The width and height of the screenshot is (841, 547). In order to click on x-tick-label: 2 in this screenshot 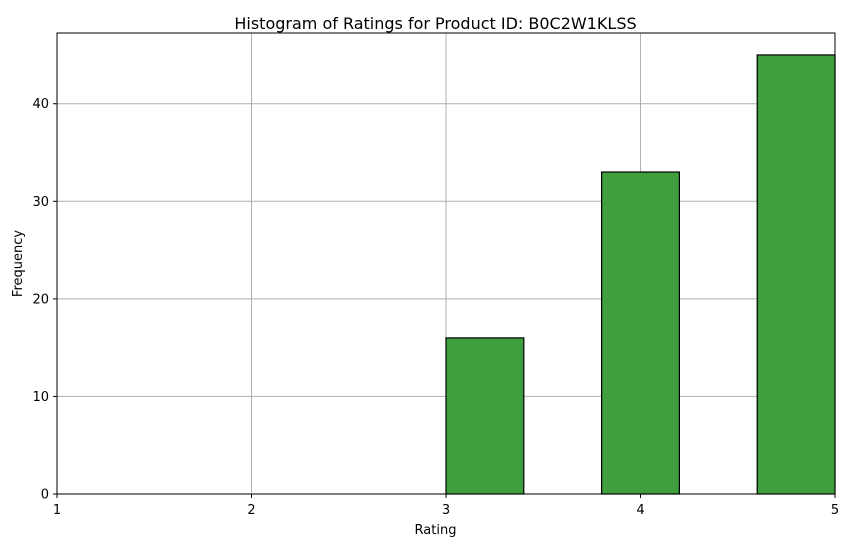, I will do `click(251, 510)`.